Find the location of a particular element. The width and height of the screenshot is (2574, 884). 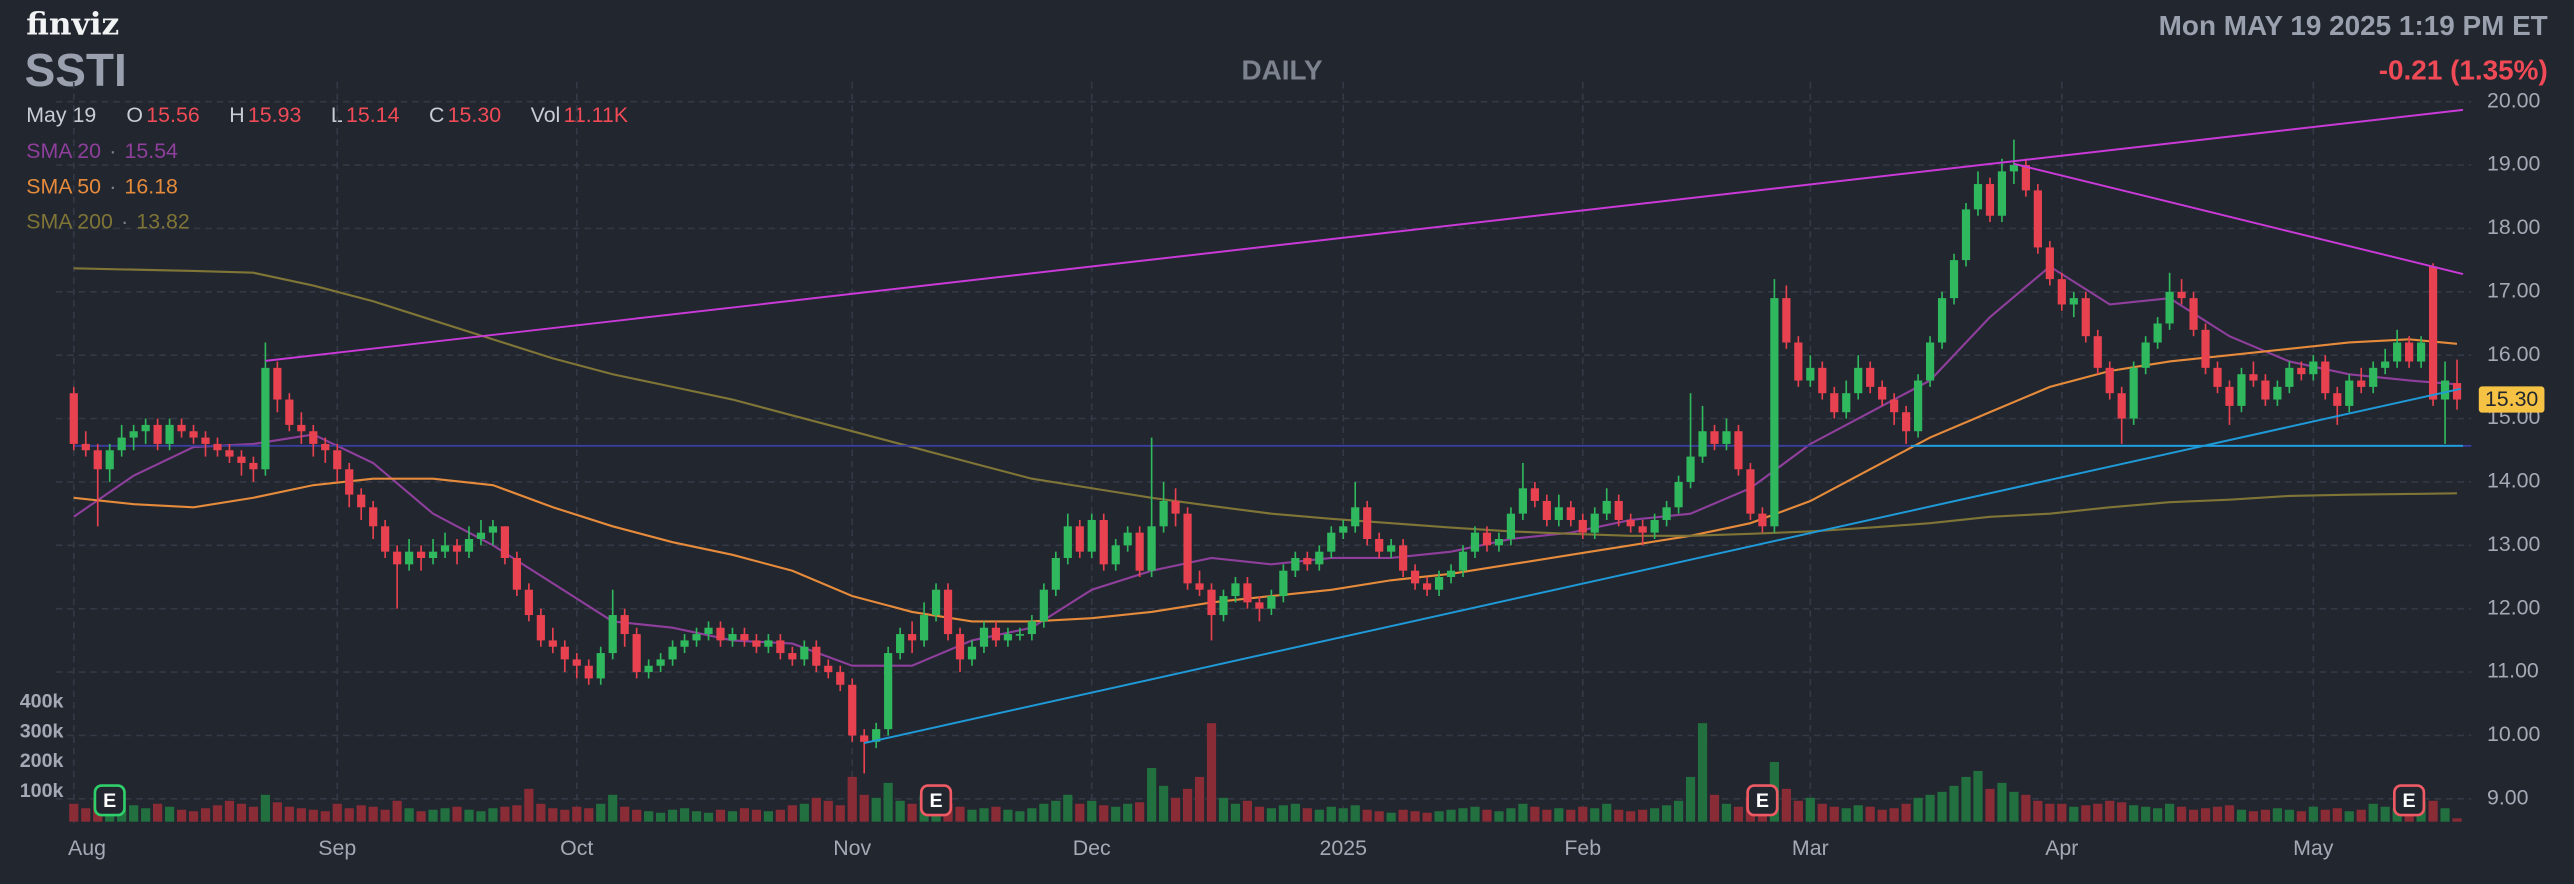

period: DAILY is located at coordinates (1283, 70).